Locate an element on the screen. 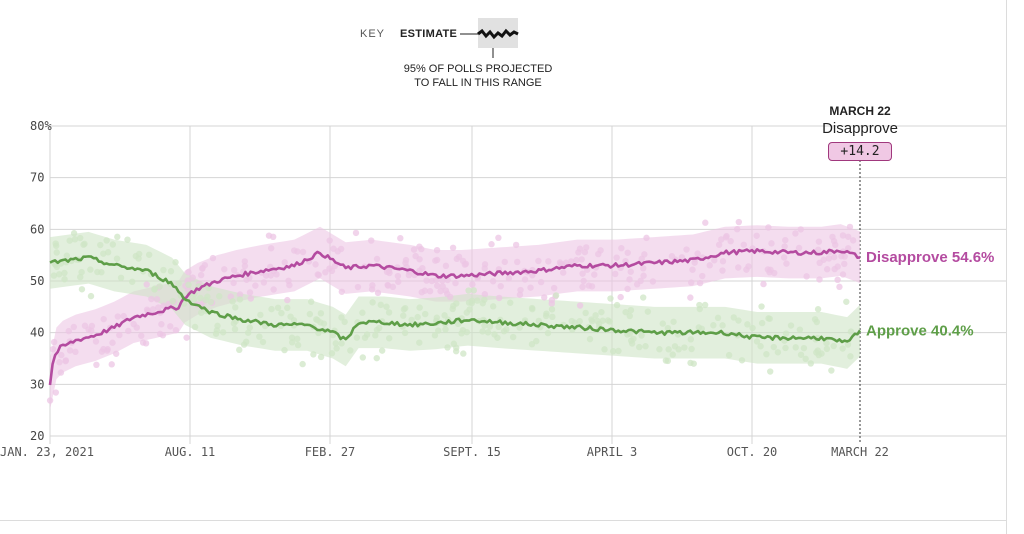  y-tick-20: 20 is located at coordinates (37, 436).